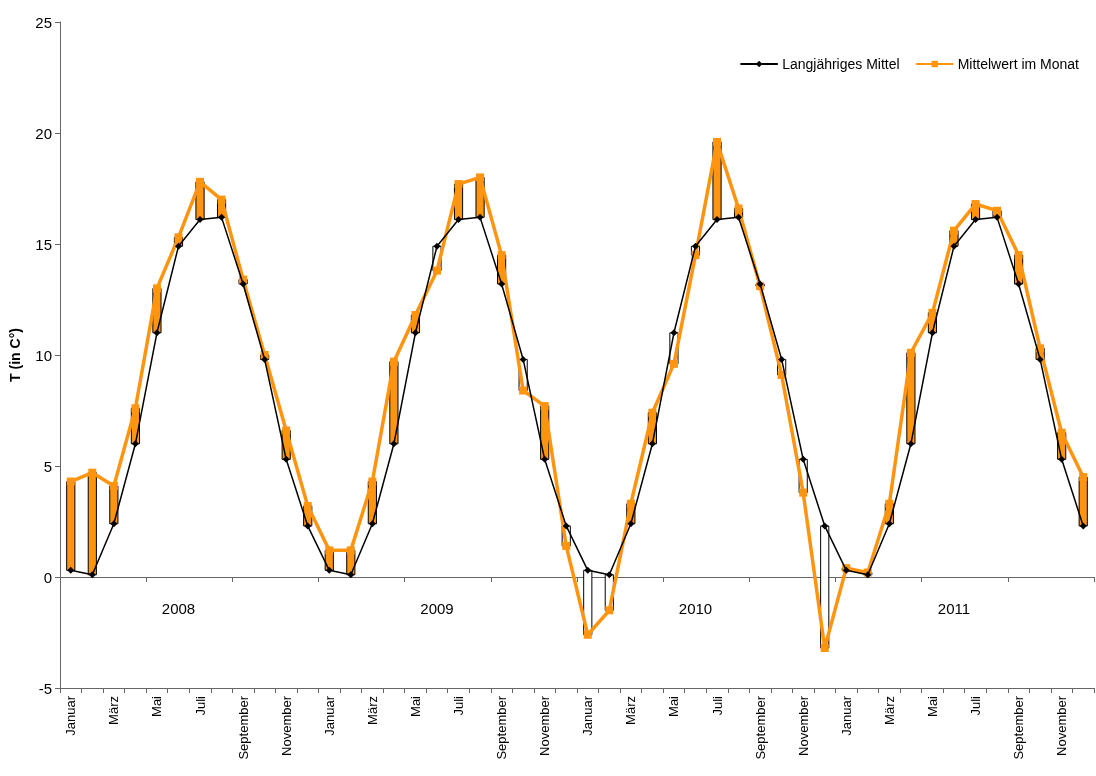  What do you see at coordinates (47, 466) in the screenshot?
I see `y-tick-label: 5` at bounding box center [47, 466].